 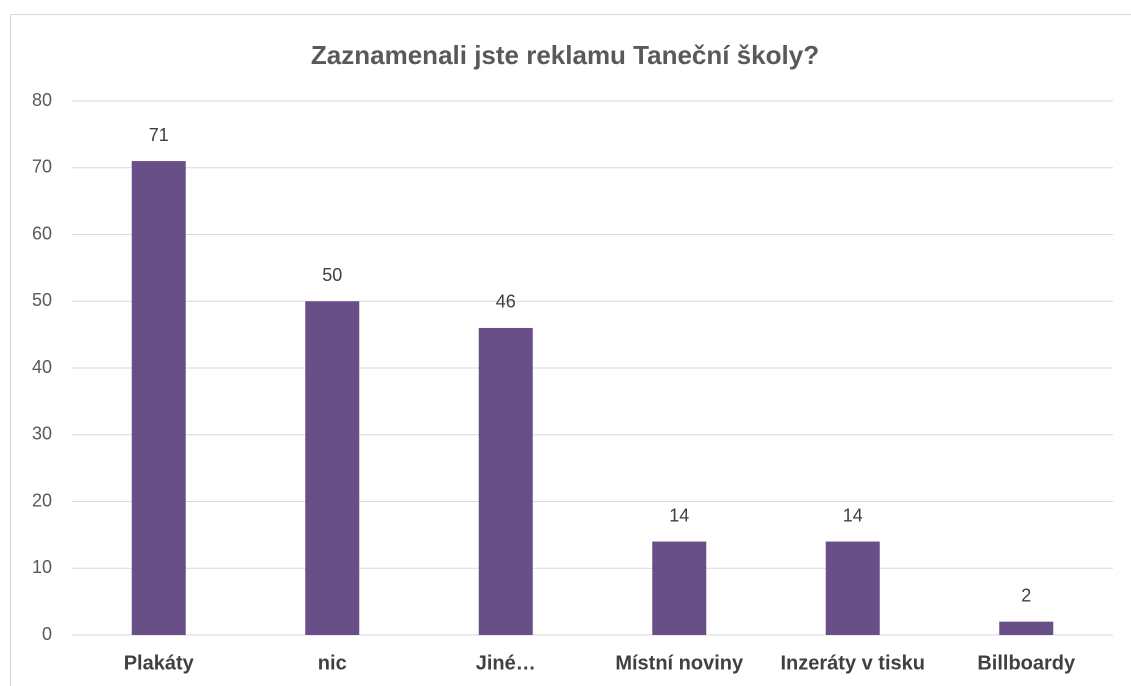 I want to click on x-tick-label: Místní noviny, so click(x=679, y=663).